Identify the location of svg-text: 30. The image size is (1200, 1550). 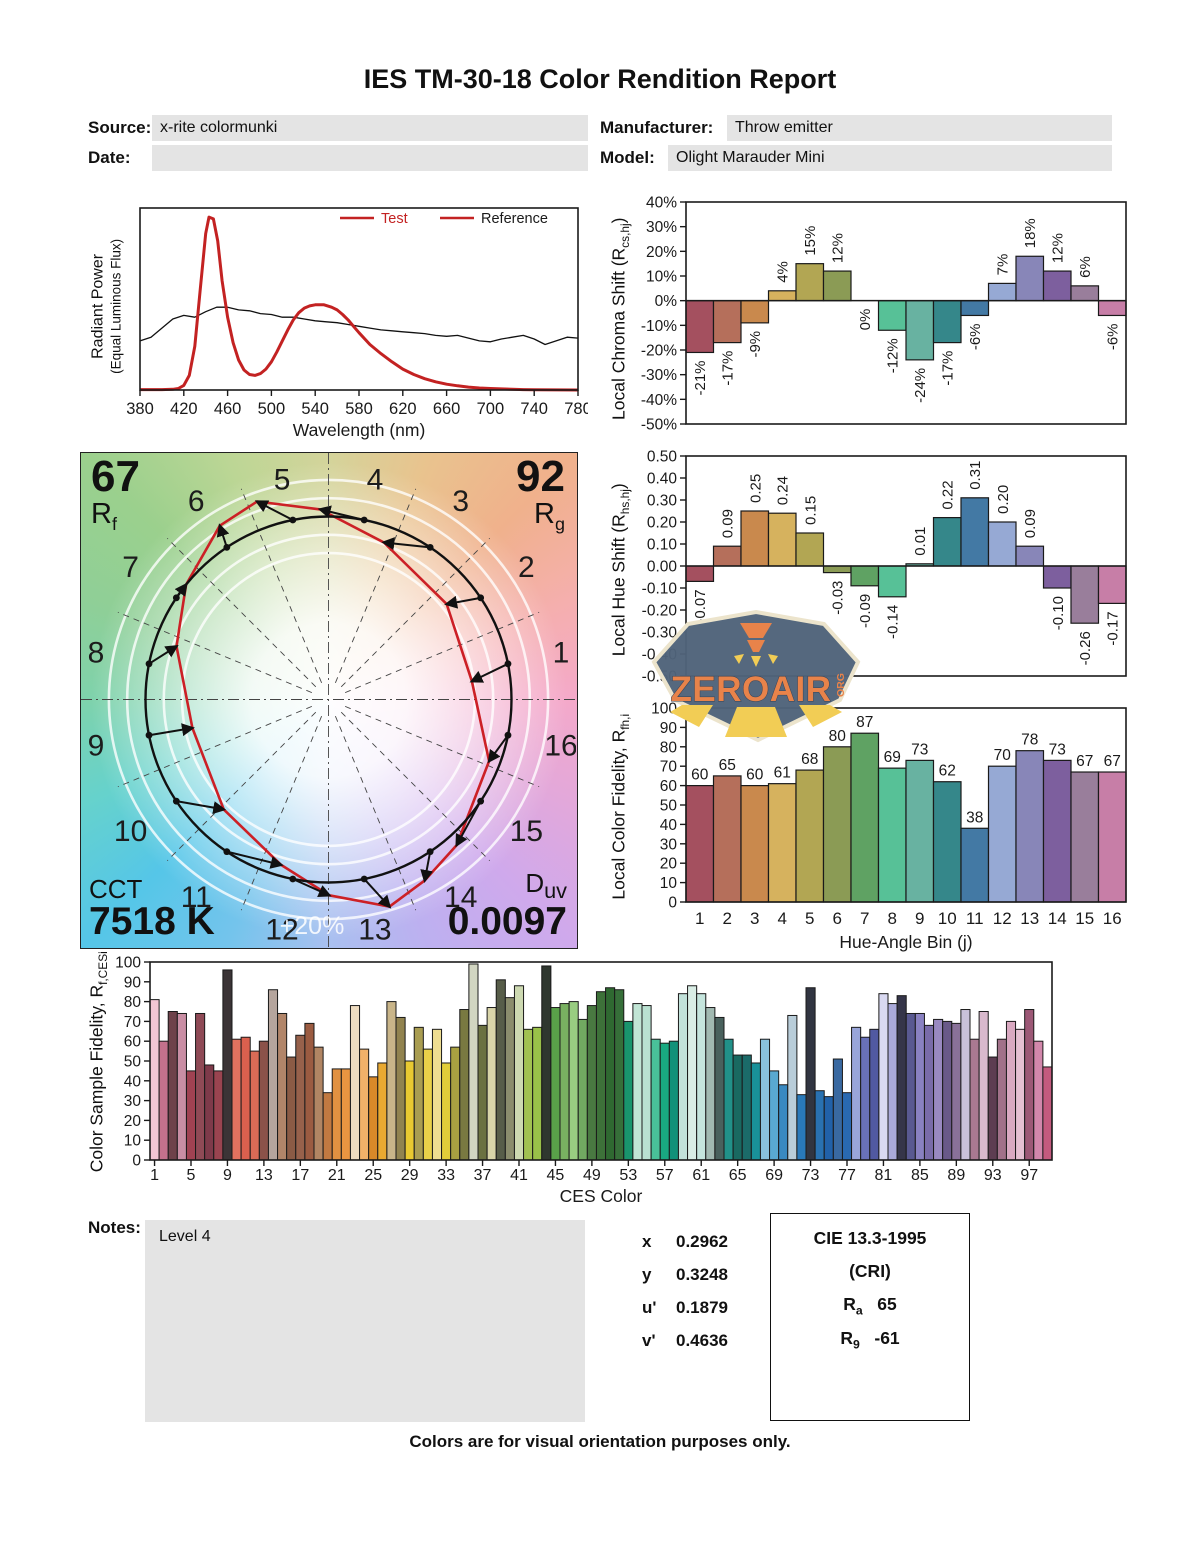
(669, 844).